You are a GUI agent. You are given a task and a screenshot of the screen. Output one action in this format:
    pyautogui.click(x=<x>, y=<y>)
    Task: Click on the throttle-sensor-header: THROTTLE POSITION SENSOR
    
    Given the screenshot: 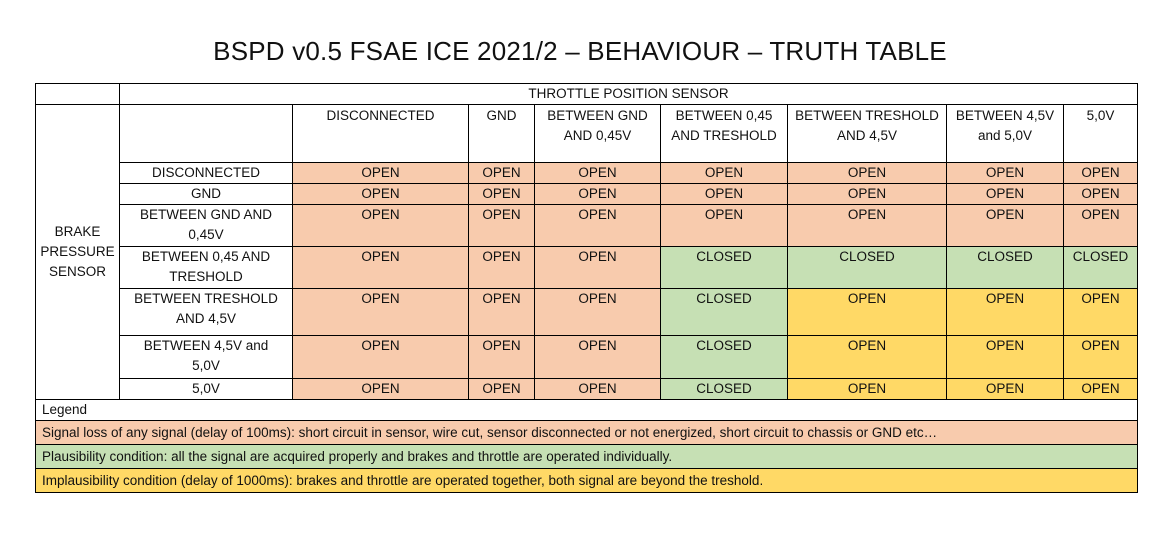 What is the action you would take?
    pyautogui.click(x=628, y=94)
    